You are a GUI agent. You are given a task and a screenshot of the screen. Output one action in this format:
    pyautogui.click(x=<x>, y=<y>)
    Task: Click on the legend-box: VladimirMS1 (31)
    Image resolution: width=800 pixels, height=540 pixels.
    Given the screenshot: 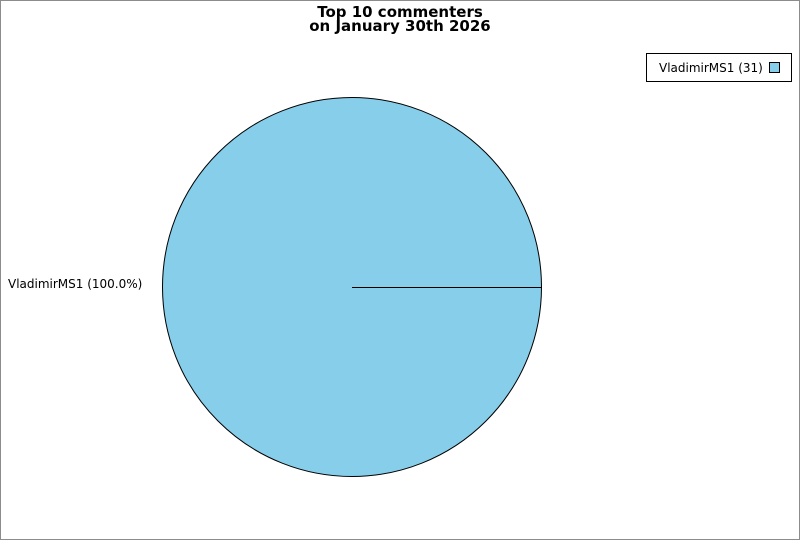 What is the action you would take?
    pyautogui.click(x=719, y=67)
    